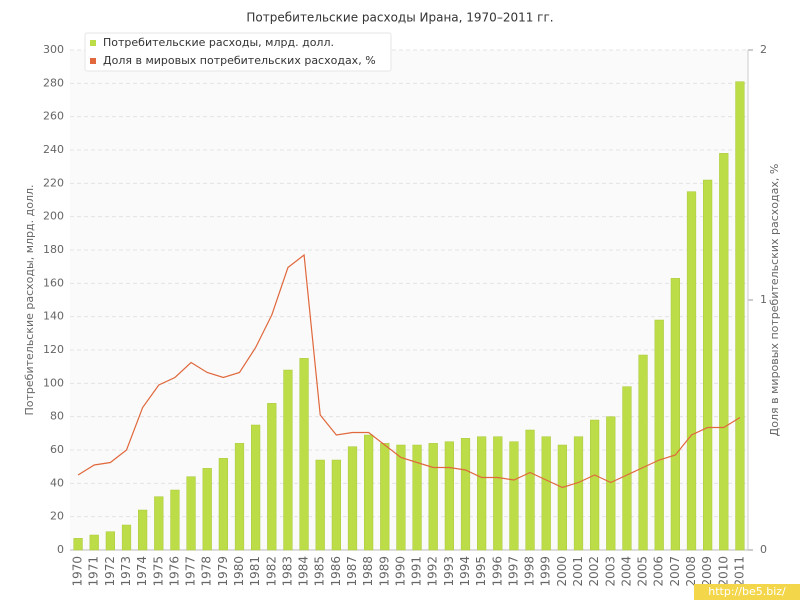  I want to click on x-tick-label: 2008, so click(691, 571).